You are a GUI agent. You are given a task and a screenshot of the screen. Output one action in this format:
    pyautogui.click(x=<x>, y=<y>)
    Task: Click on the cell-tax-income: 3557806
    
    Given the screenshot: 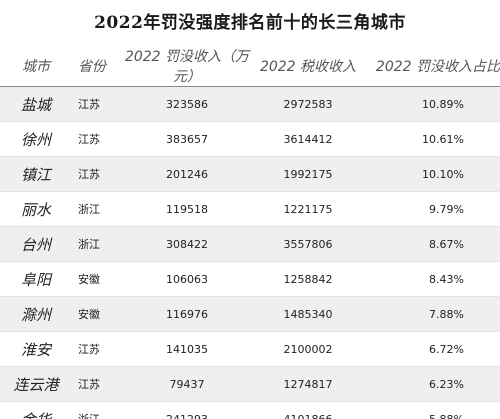 What is the action you would take?
    pyautogui.click(x=308, y=244)
    